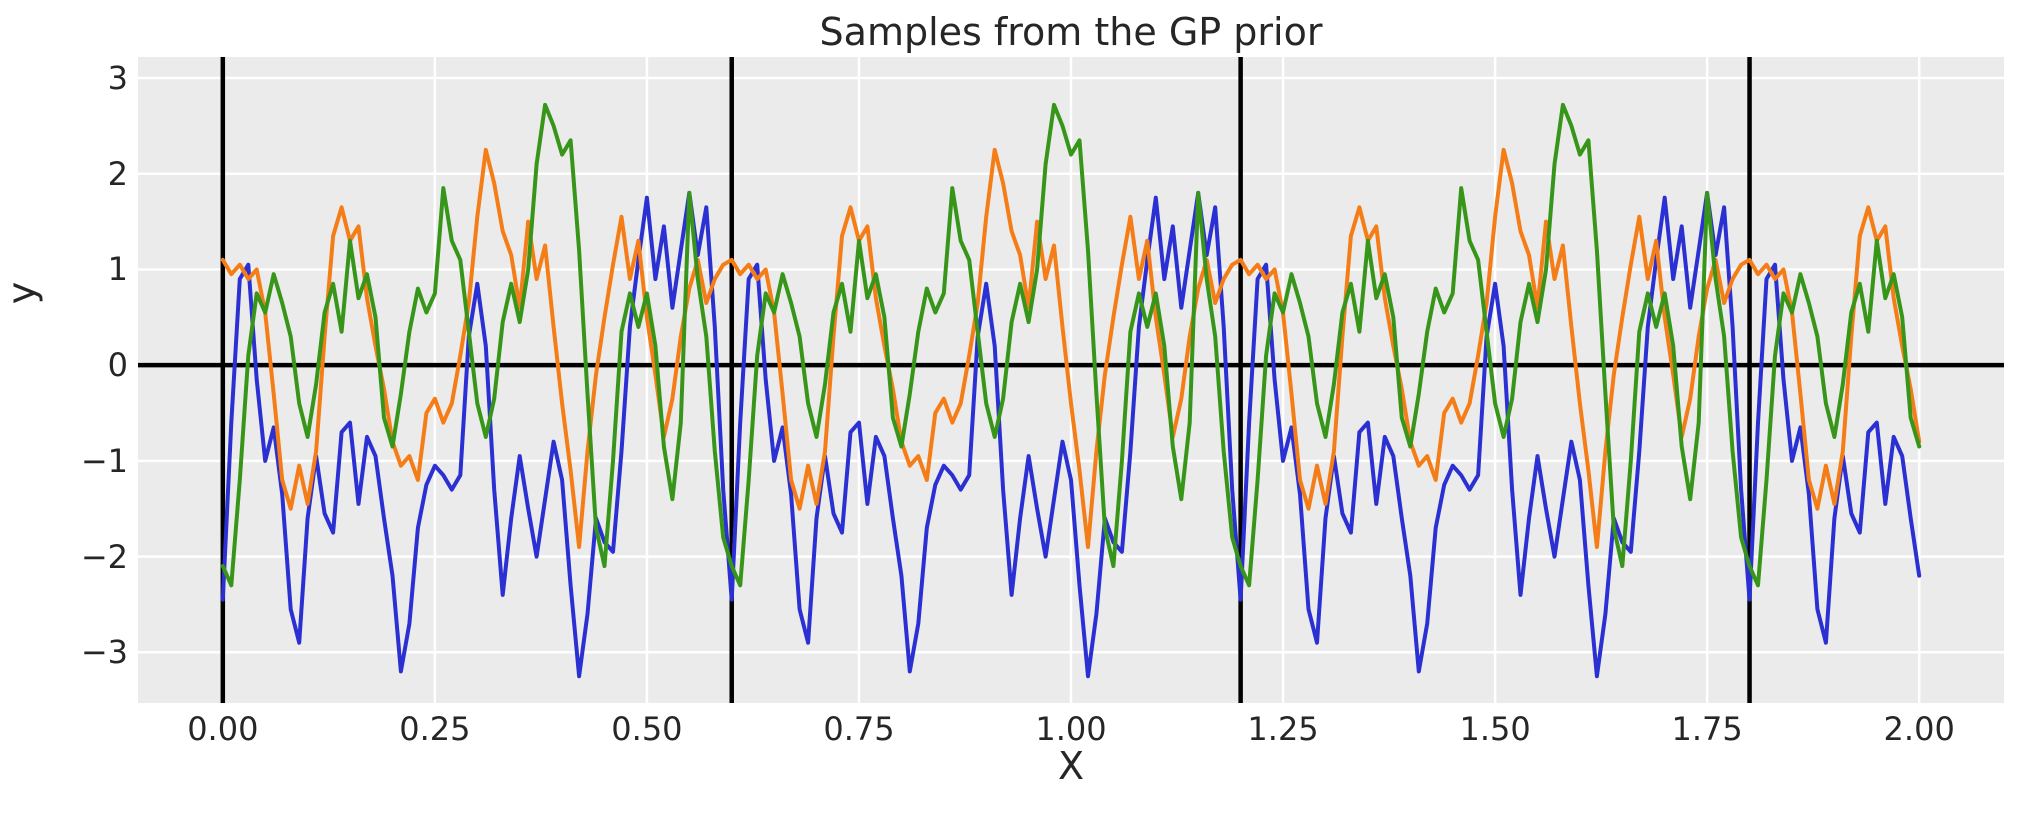  Describe the element at coordinates (104, 556) in the screenshot. I see `y-tick-label: −2` at that location.